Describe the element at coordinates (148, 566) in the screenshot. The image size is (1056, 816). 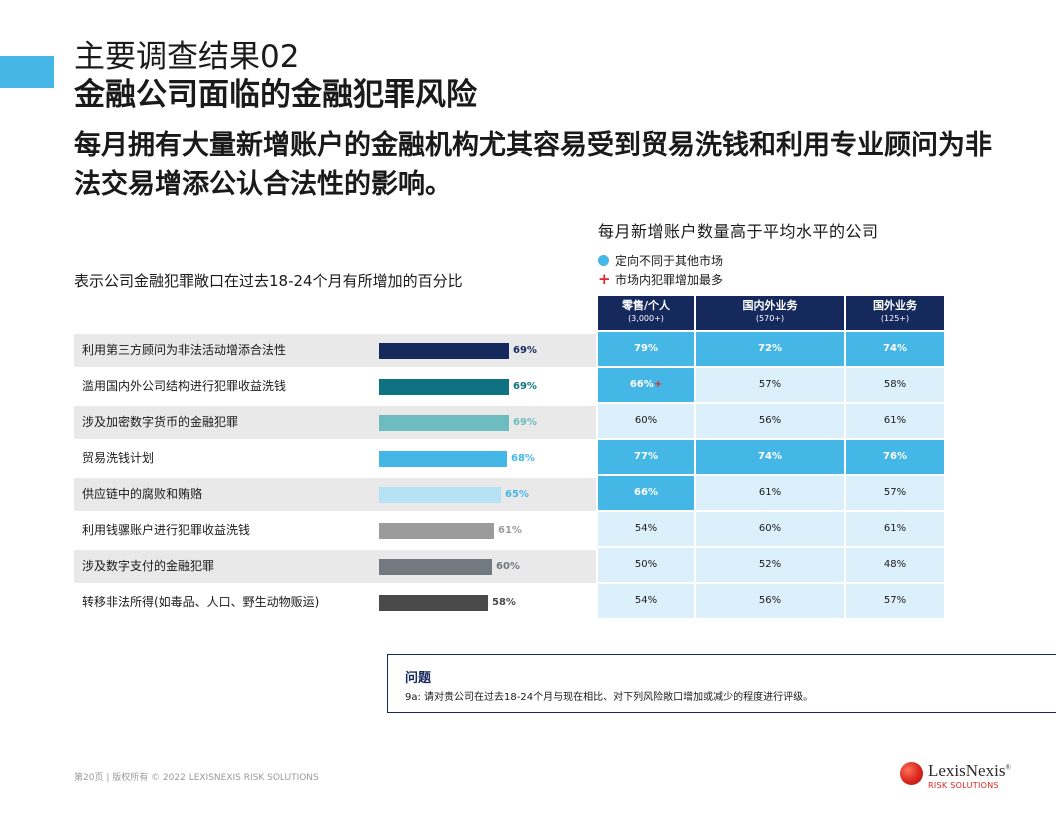
I see `bar-category-label: 涉及数字支付的金融犯罪` at that location.